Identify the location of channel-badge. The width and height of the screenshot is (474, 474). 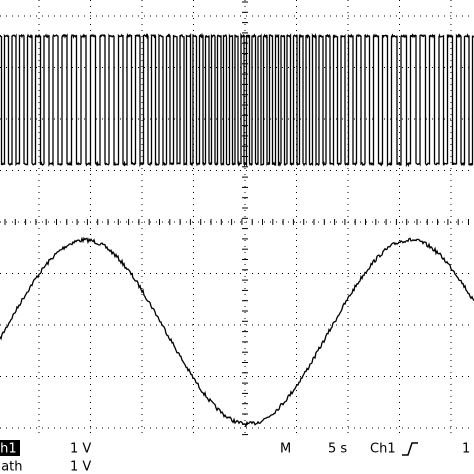
(10, 448).